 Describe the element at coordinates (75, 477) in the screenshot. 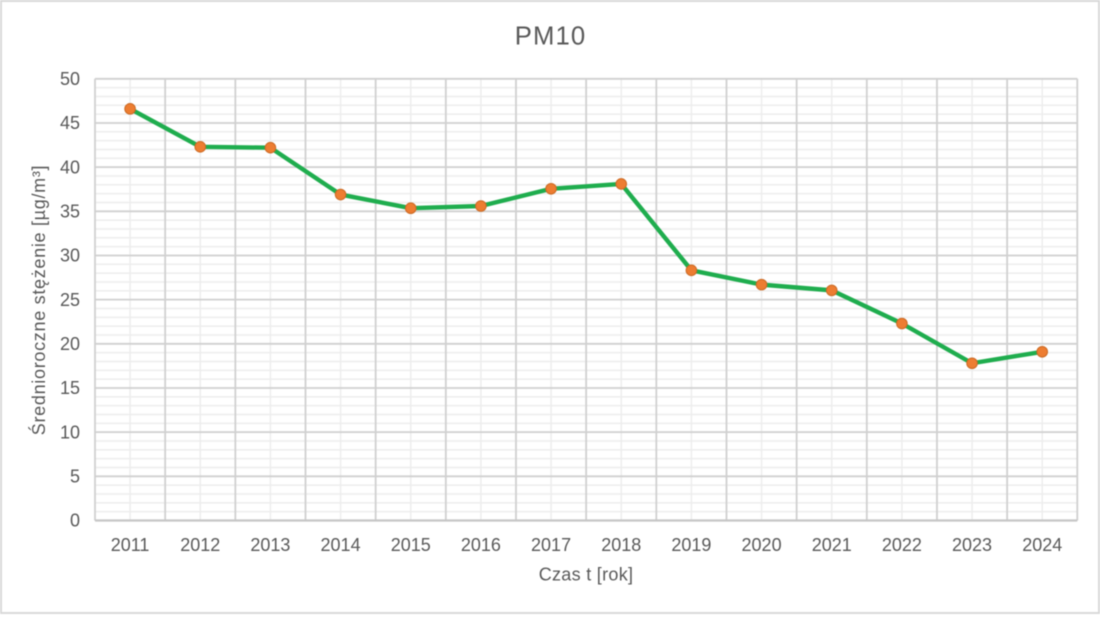

I see `svg-text: 5` at that location.